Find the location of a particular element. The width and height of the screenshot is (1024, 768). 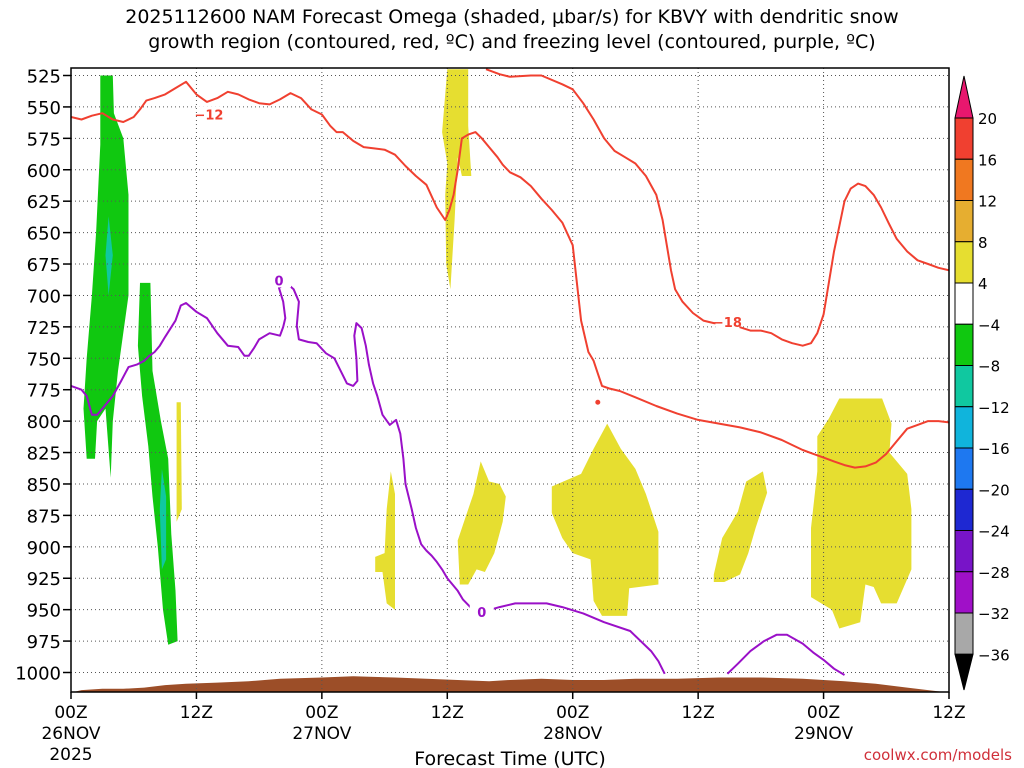

colorbar-top-triangle is located at coordinates (964, 97).